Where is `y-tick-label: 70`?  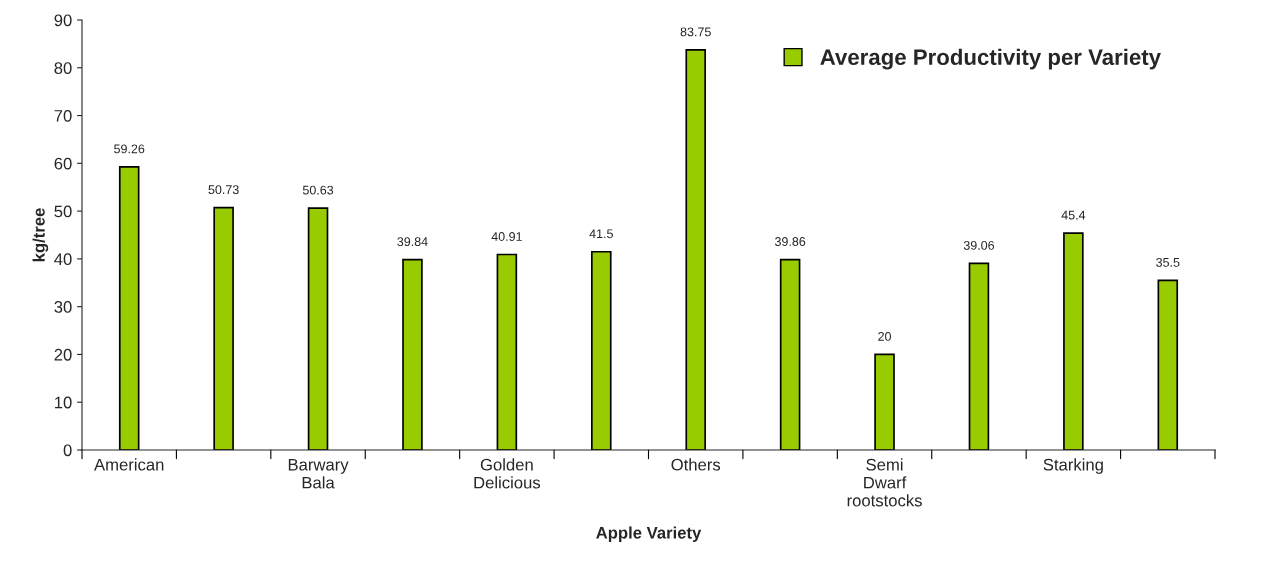 y-tick-label: 70 is located at coordinates (63, 115).